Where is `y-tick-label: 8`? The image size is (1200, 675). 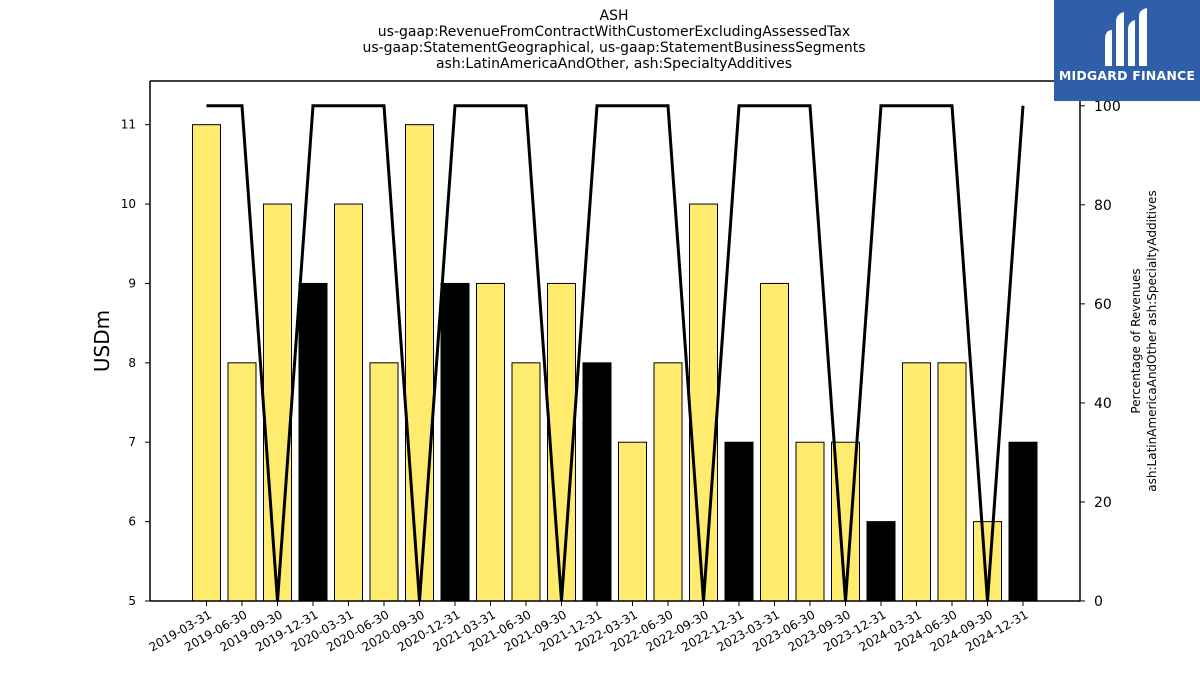 y-tick-label: 8 is located at coordinates (132, 363).